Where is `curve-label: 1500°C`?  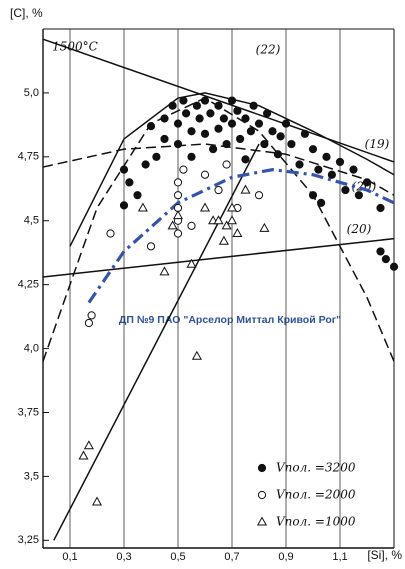
curve-label: 1500°C is located at coordinates (75, 47).